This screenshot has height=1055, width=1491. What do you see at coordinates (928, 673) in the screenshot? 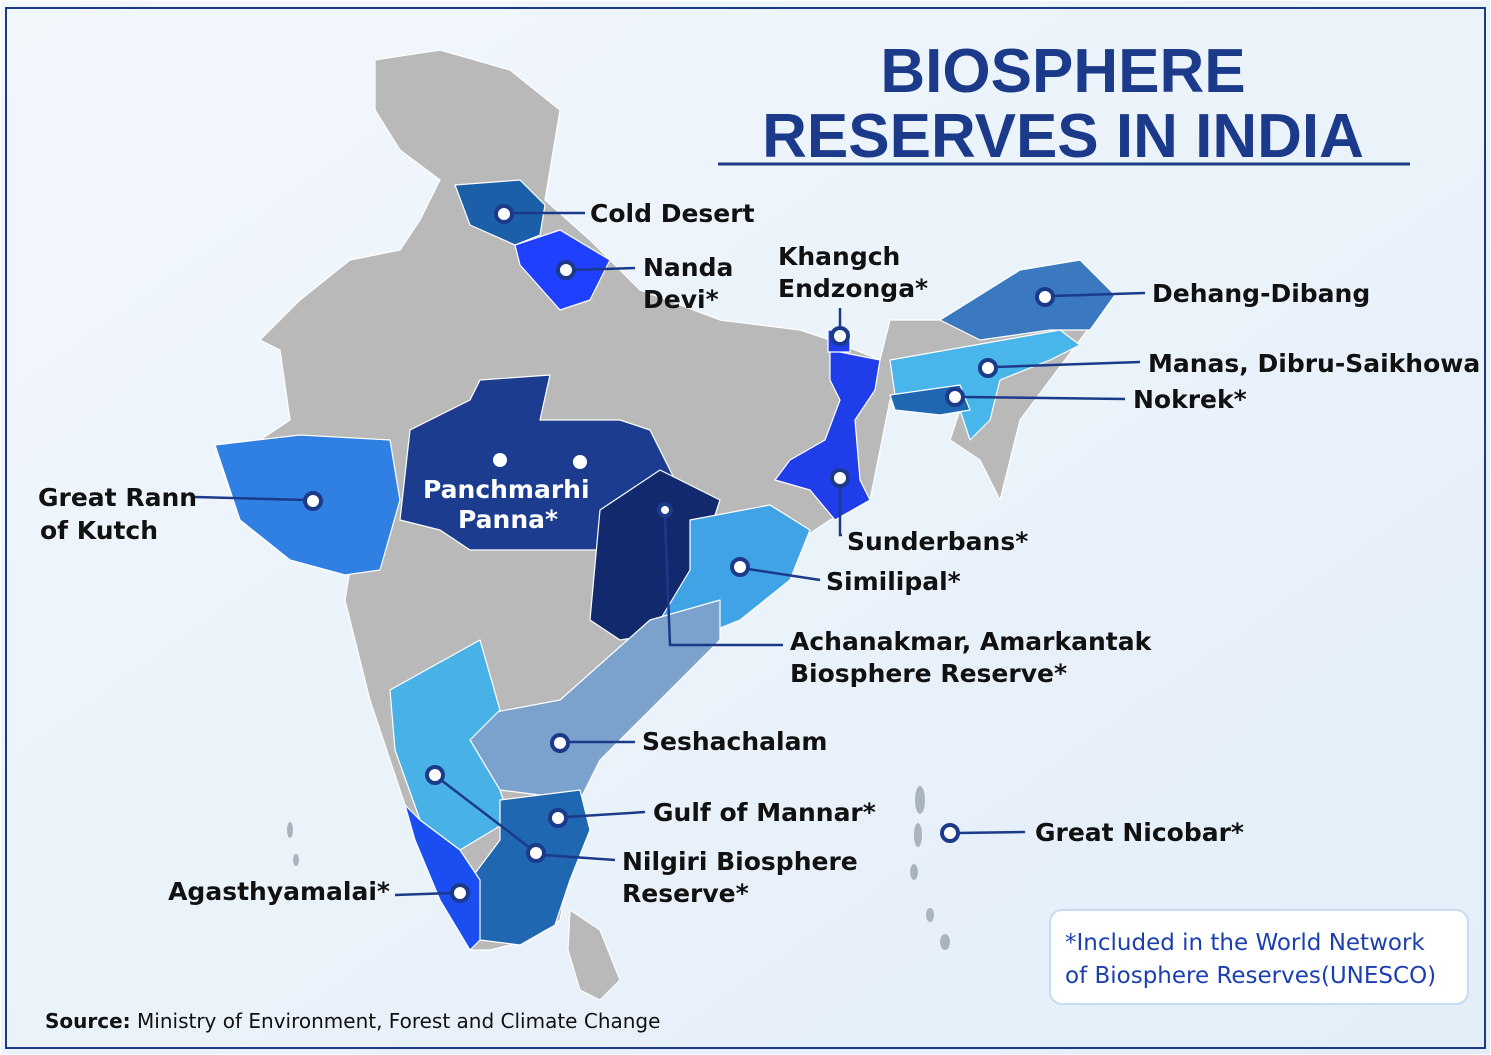
I see `reserve-label: Biosphere Reserve*` at bounding box center [928, 673].